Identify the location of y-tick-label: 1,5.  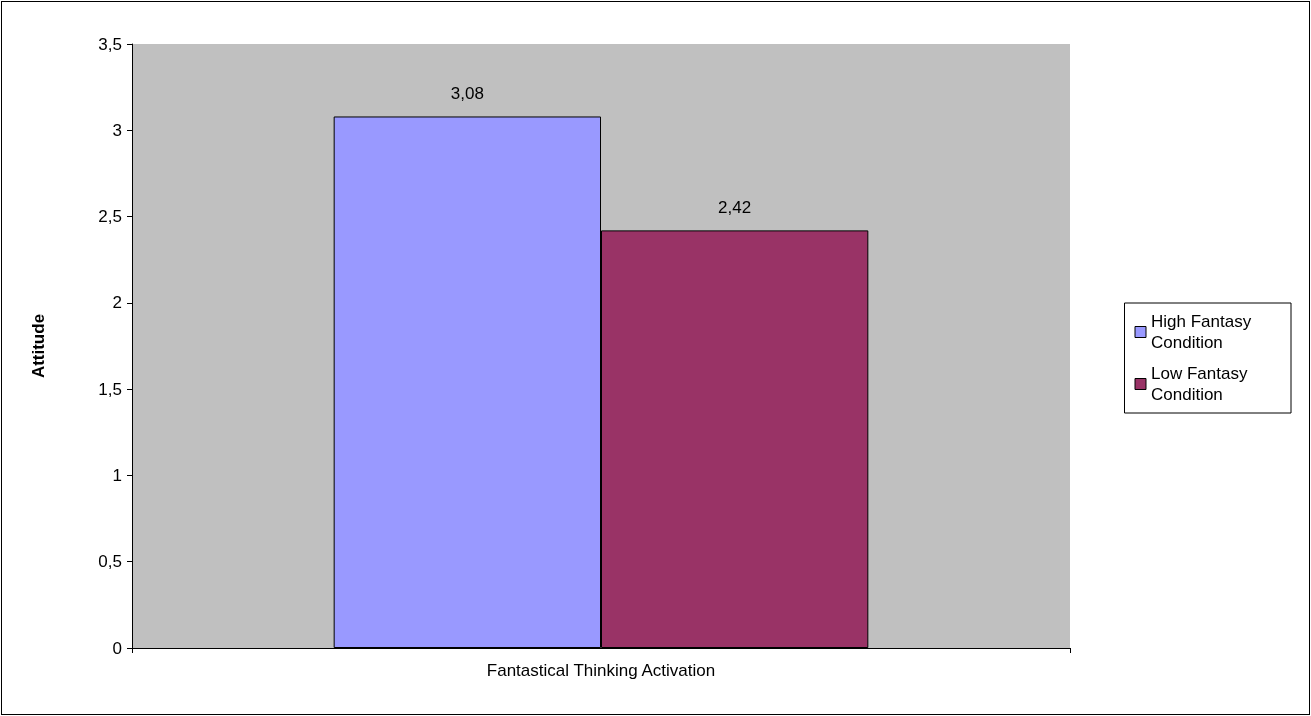
(110, 389).